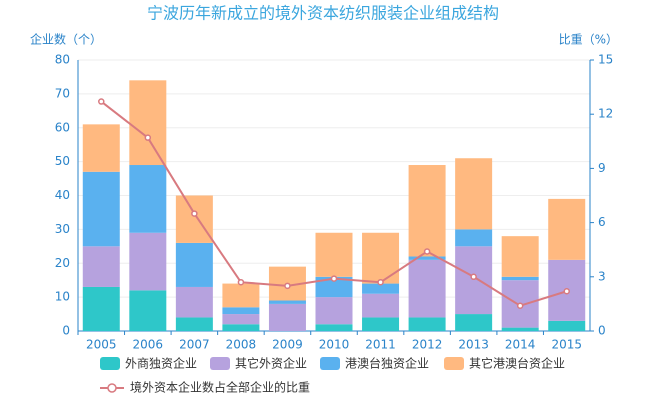 This screenshot has height=404, width=647. Describe the element at coordinates (62, 297) in the screenshot. I see `y-tick-label: 10` at that location.